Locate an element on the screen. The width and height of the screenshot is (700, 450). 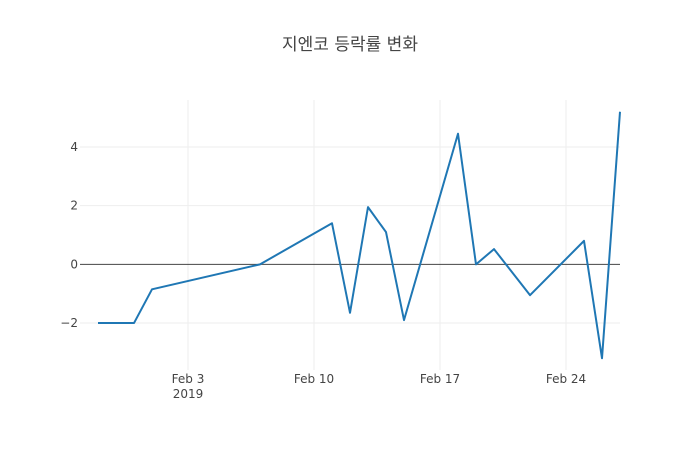
chart-title: 지엔코 등락률 변화 is located at coordinates (350, 45).